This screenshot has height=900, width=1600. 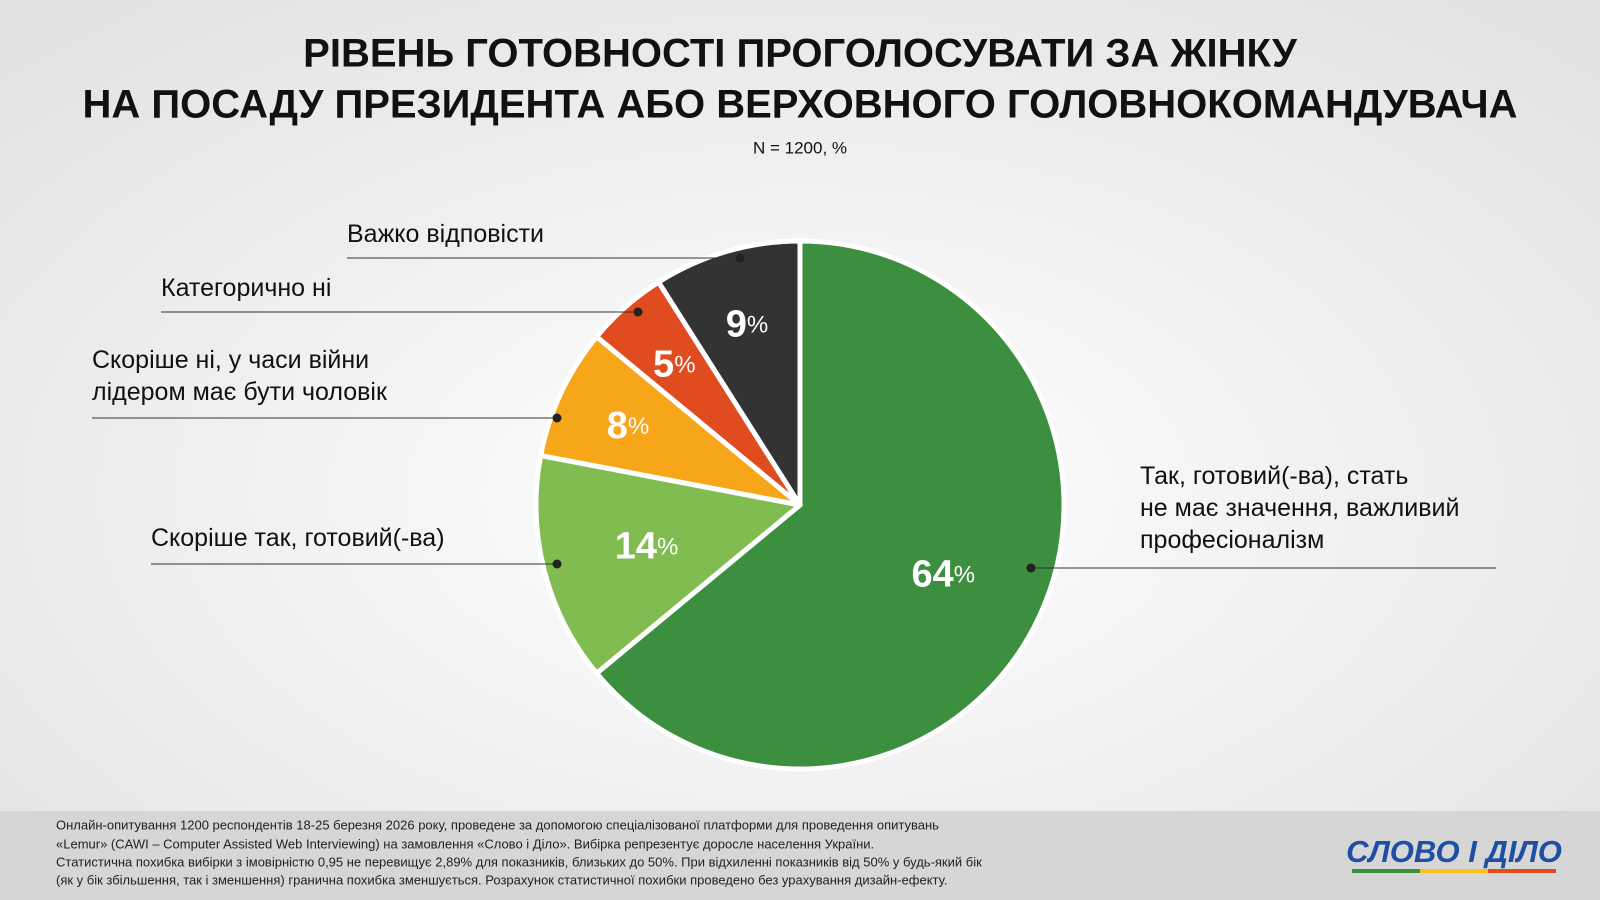 What do you see at coordinates (230, 360) in the screenshot?
I see `category-line: Скоріше ні, у часи війни` at bounding box center [230, 360].